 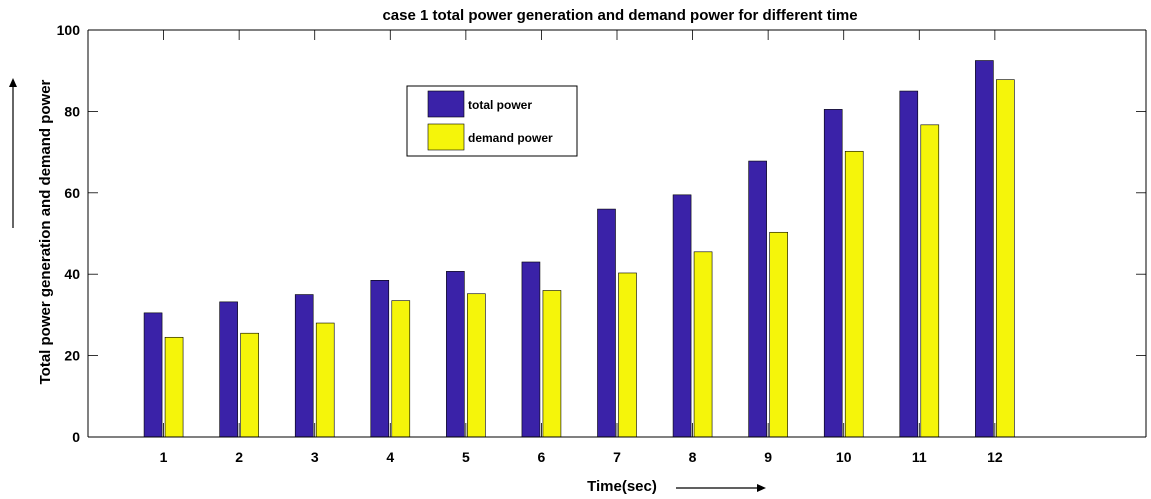 What do you see at coordinates (69, 233) in the screenshot?
I see `y-tick-labels: 0 20 40 60 80 100` at bounding box center [69, 233].